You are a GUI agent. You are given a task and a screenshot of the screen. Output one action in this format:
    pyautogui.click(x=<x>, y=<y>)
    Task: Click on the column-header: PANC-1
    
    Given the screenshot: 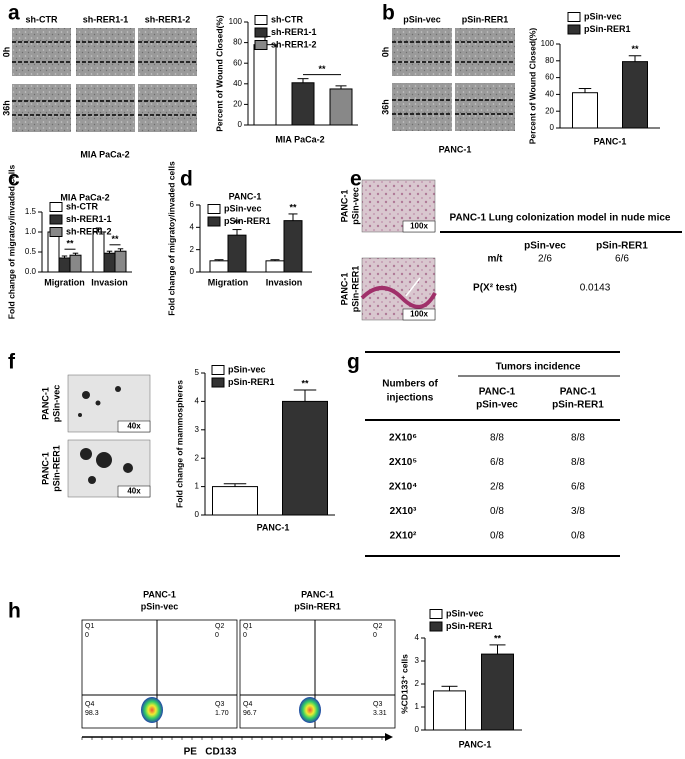 What is the action you would take?
    pyautogui.click(x=578, y=392)
    